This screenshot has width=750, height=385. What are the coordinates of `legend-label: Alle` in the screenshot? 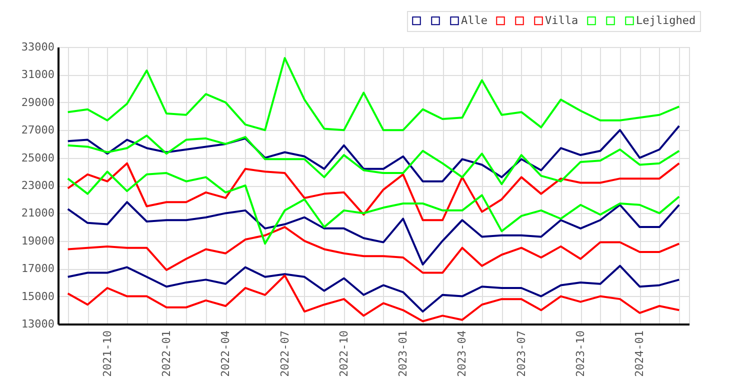 It's located at (474, 20).